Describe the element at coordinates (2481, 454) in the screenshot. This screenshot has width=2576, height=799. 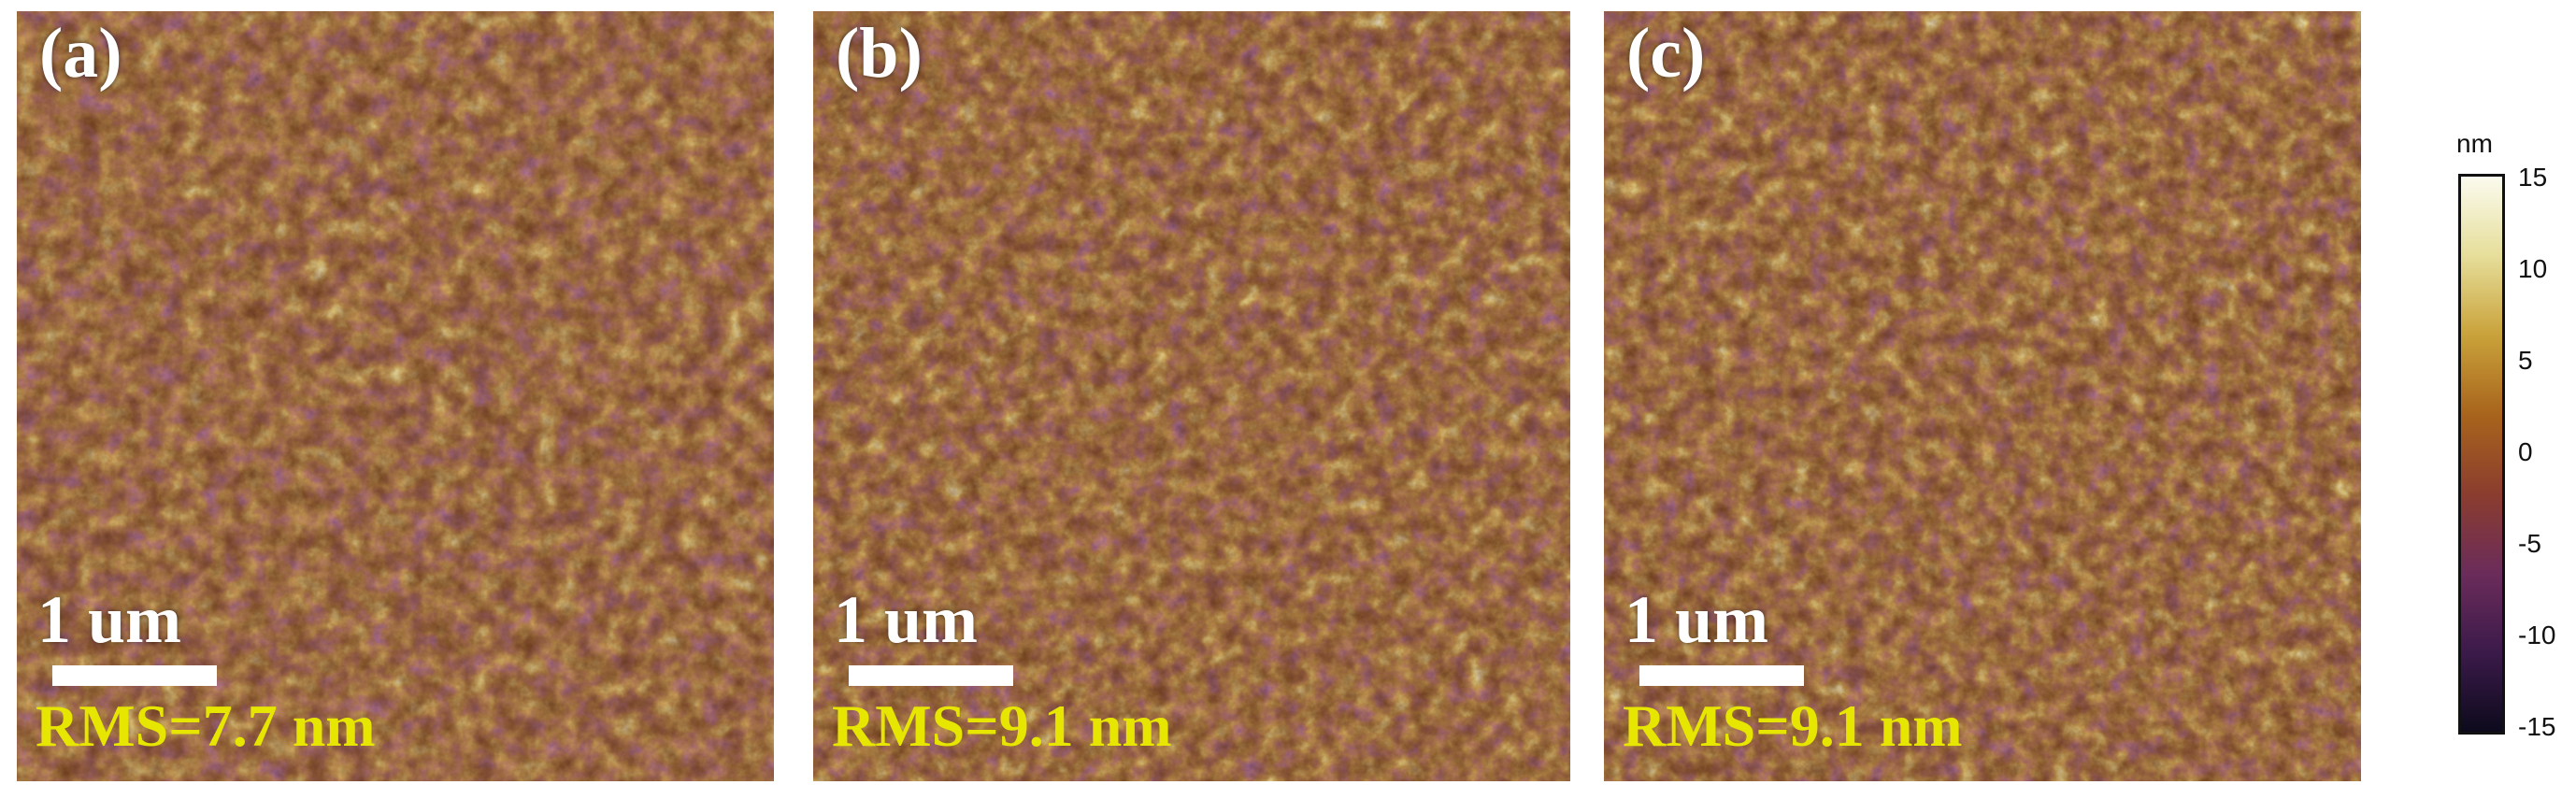
I see `height-colorbar` at that location.